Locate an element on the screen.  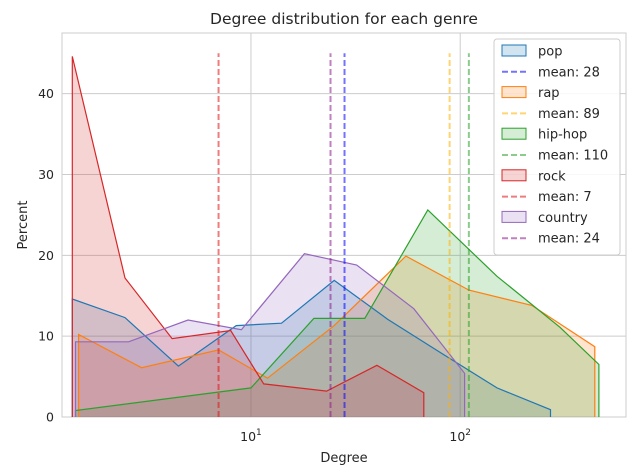
y-axis-label: Percent is located at coordinates (23, 225).